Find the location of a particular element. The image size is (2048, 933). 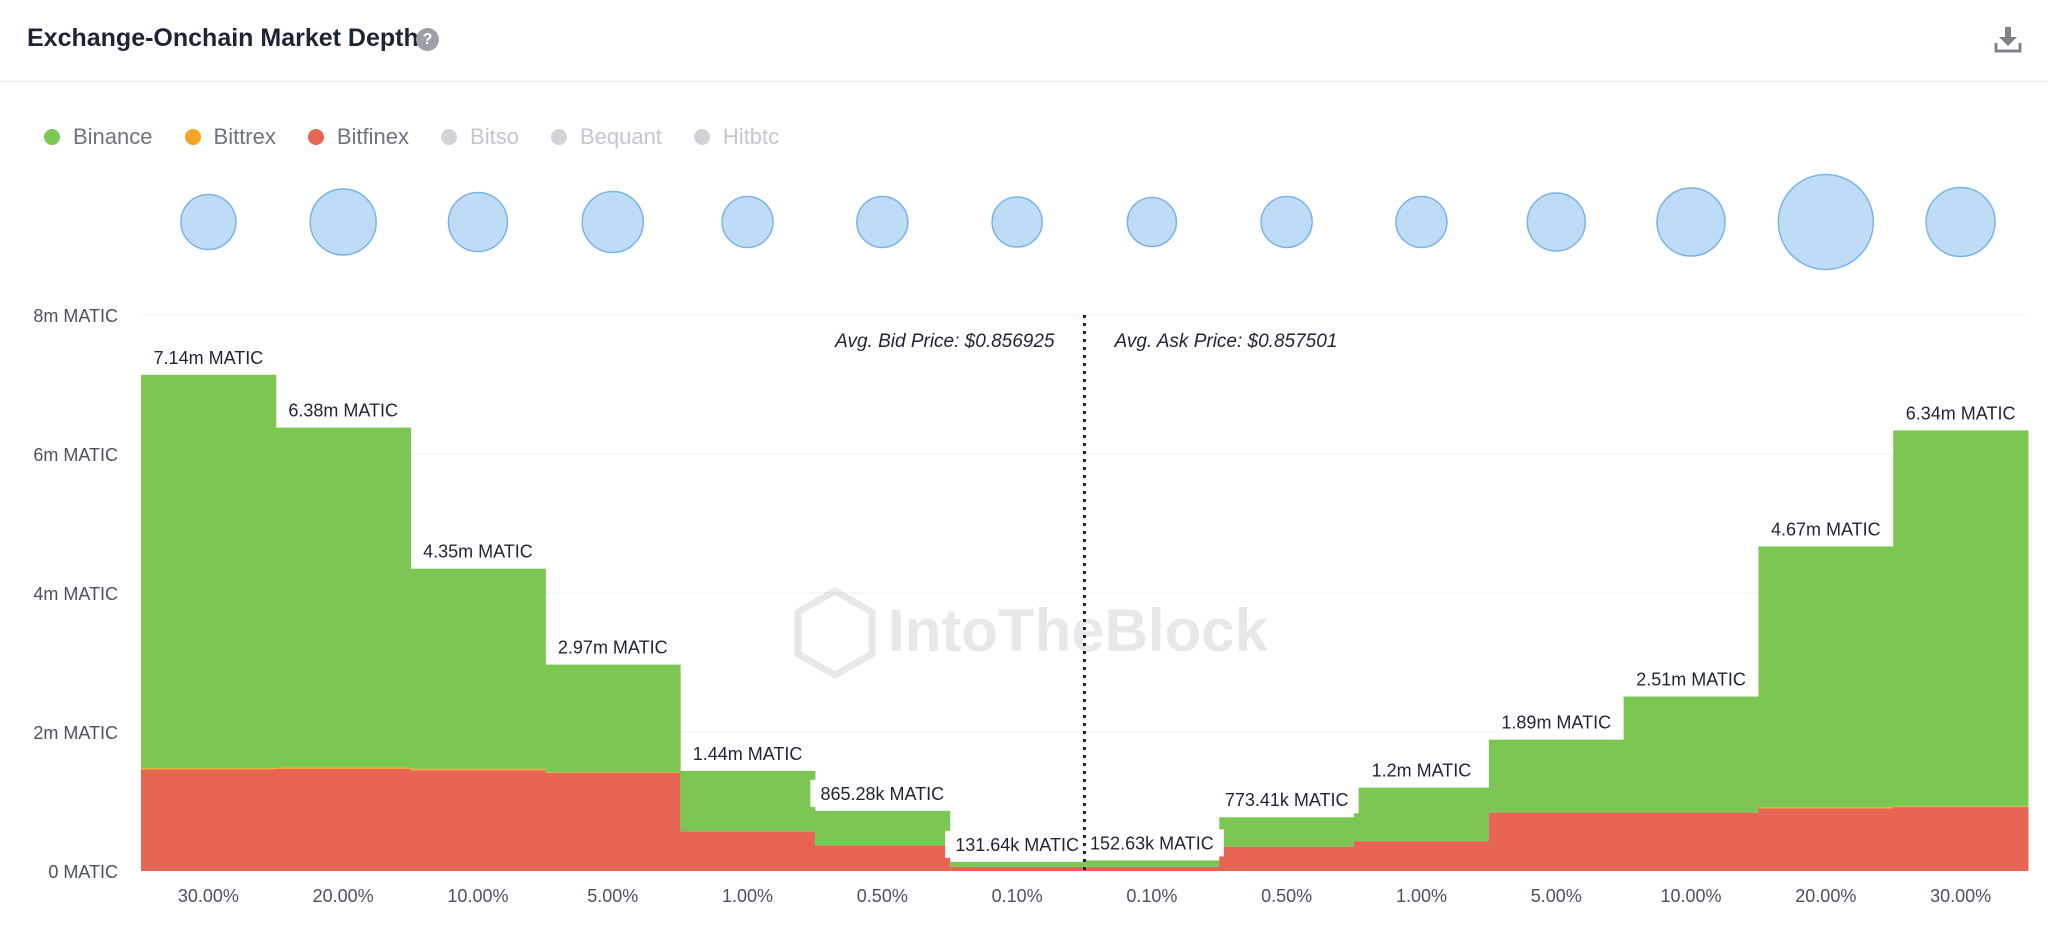

legend-label: Bittrex is located at coordinates (244, 136).